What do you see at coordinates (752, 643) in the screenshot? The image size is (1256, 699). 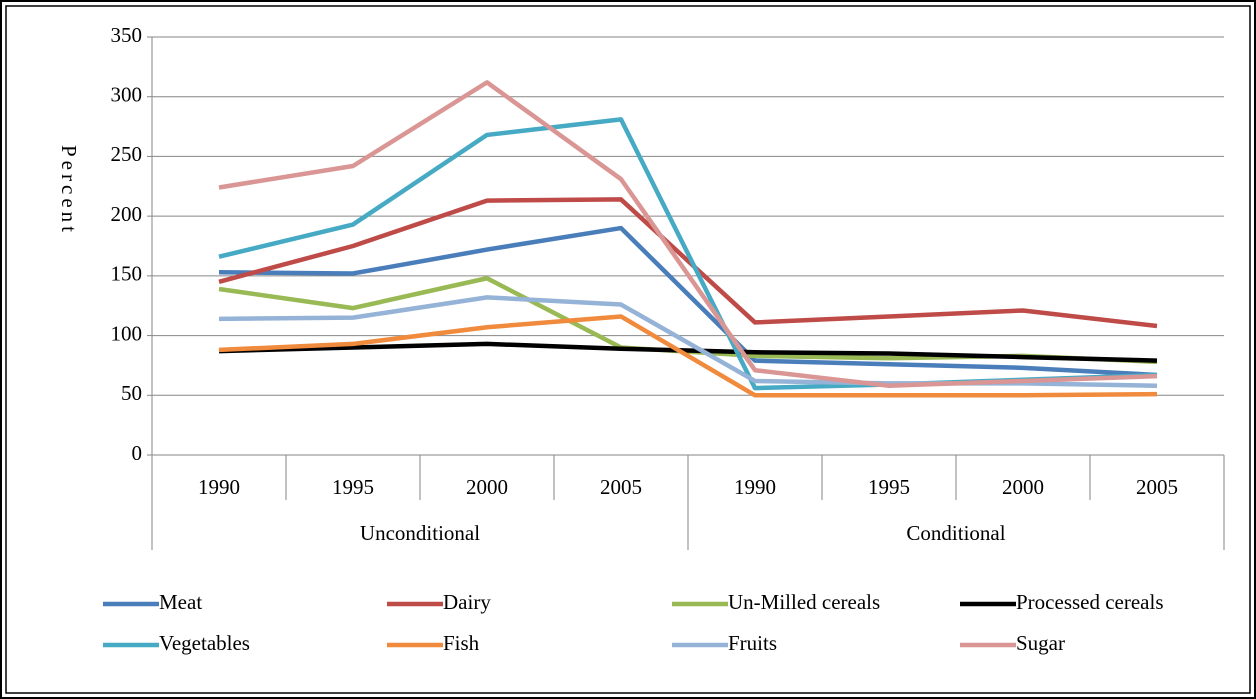 I see `legend-label: Fruits` at bounding box center [752, 643].